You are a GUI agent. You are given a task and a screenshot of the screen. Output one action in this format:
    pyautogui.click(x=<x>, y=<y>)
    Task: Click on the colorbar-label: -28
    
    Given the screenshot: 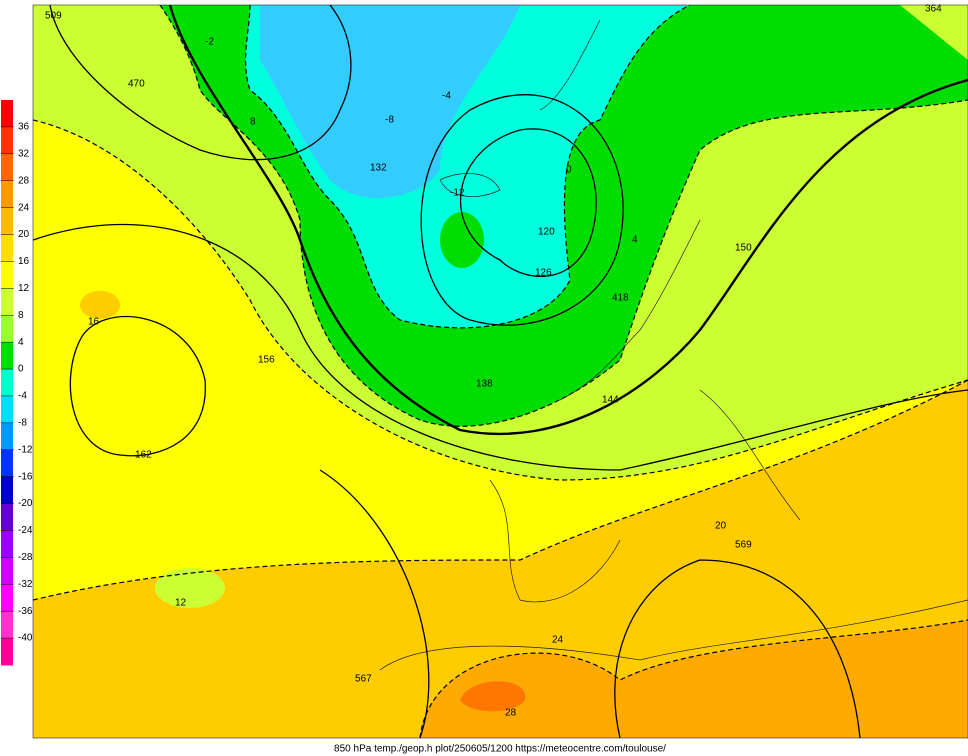 What is the action you would take?
    pyautogui.click(x=25, y=557)
    